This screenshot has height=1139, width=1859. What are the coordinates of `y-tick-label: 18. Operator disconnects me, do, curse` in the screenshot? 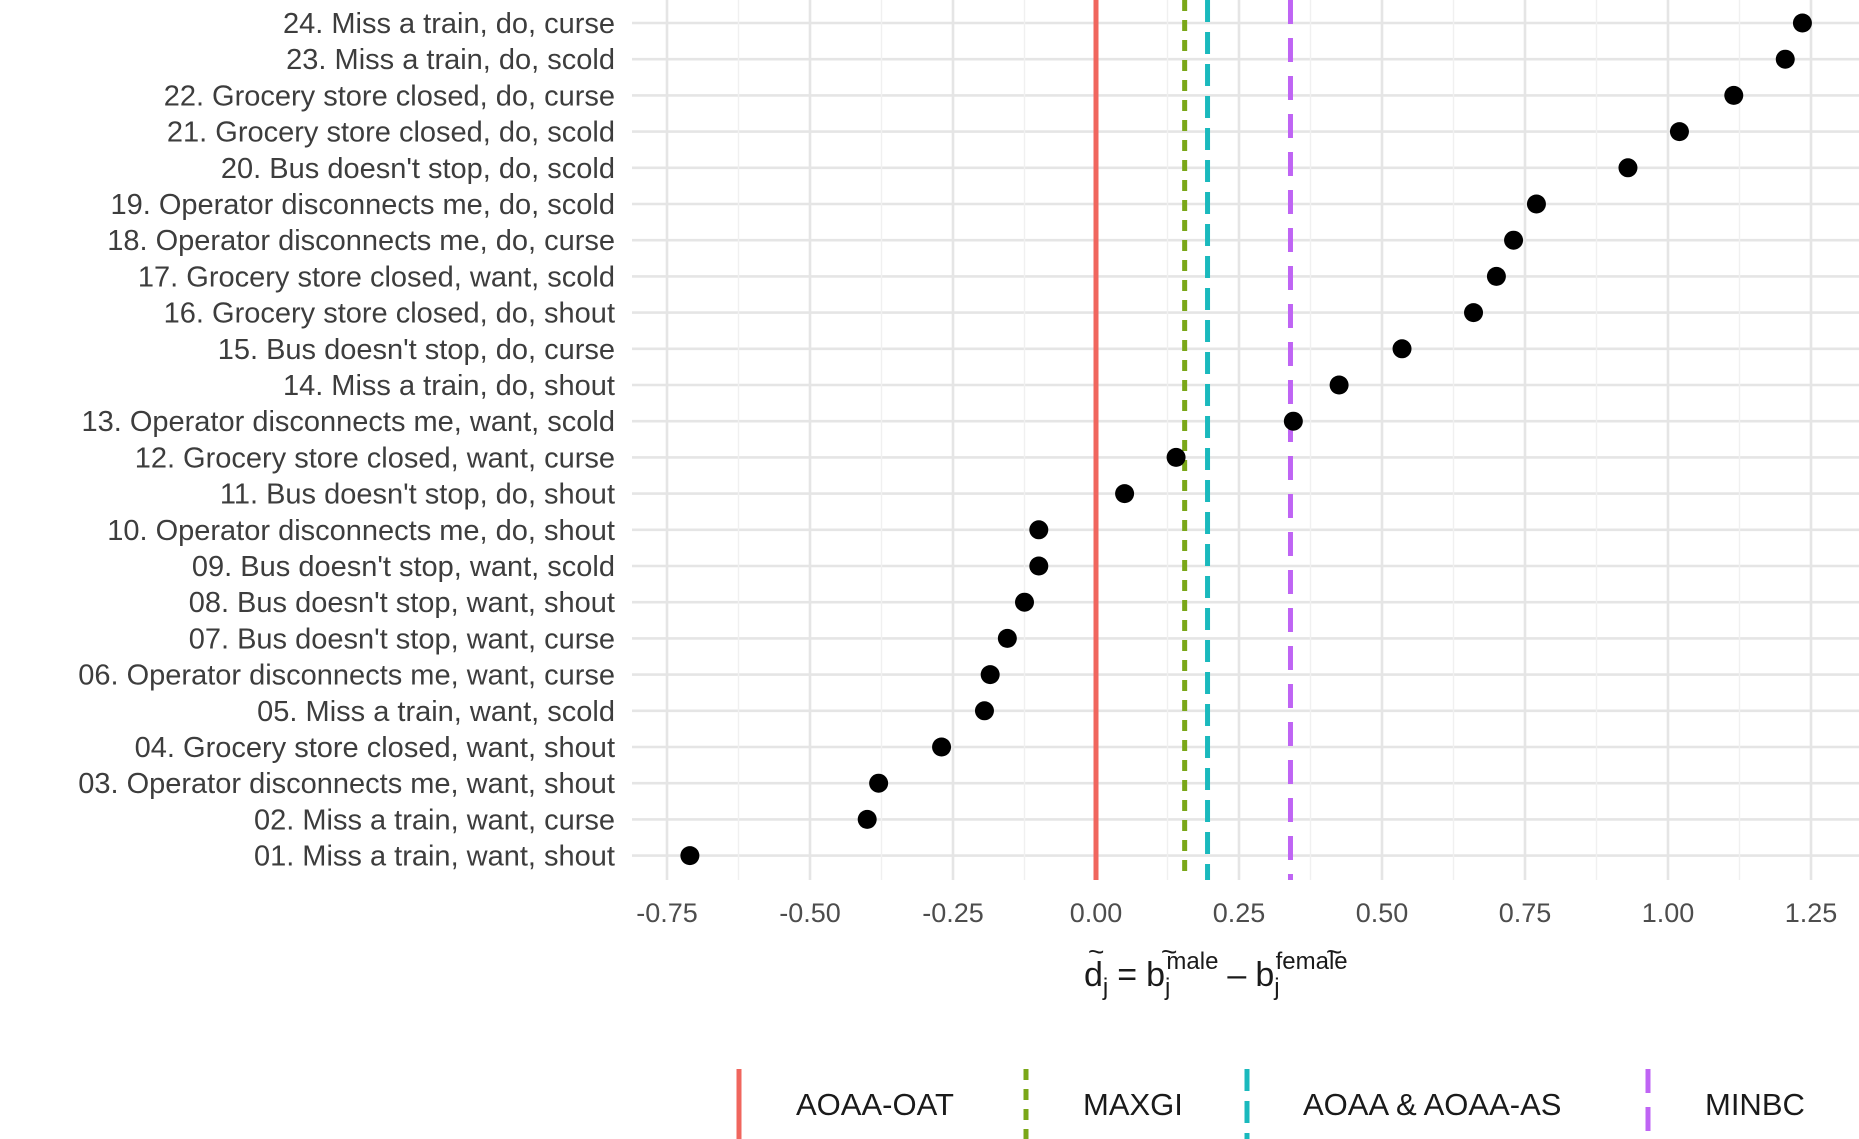 It's located at (361, 241).